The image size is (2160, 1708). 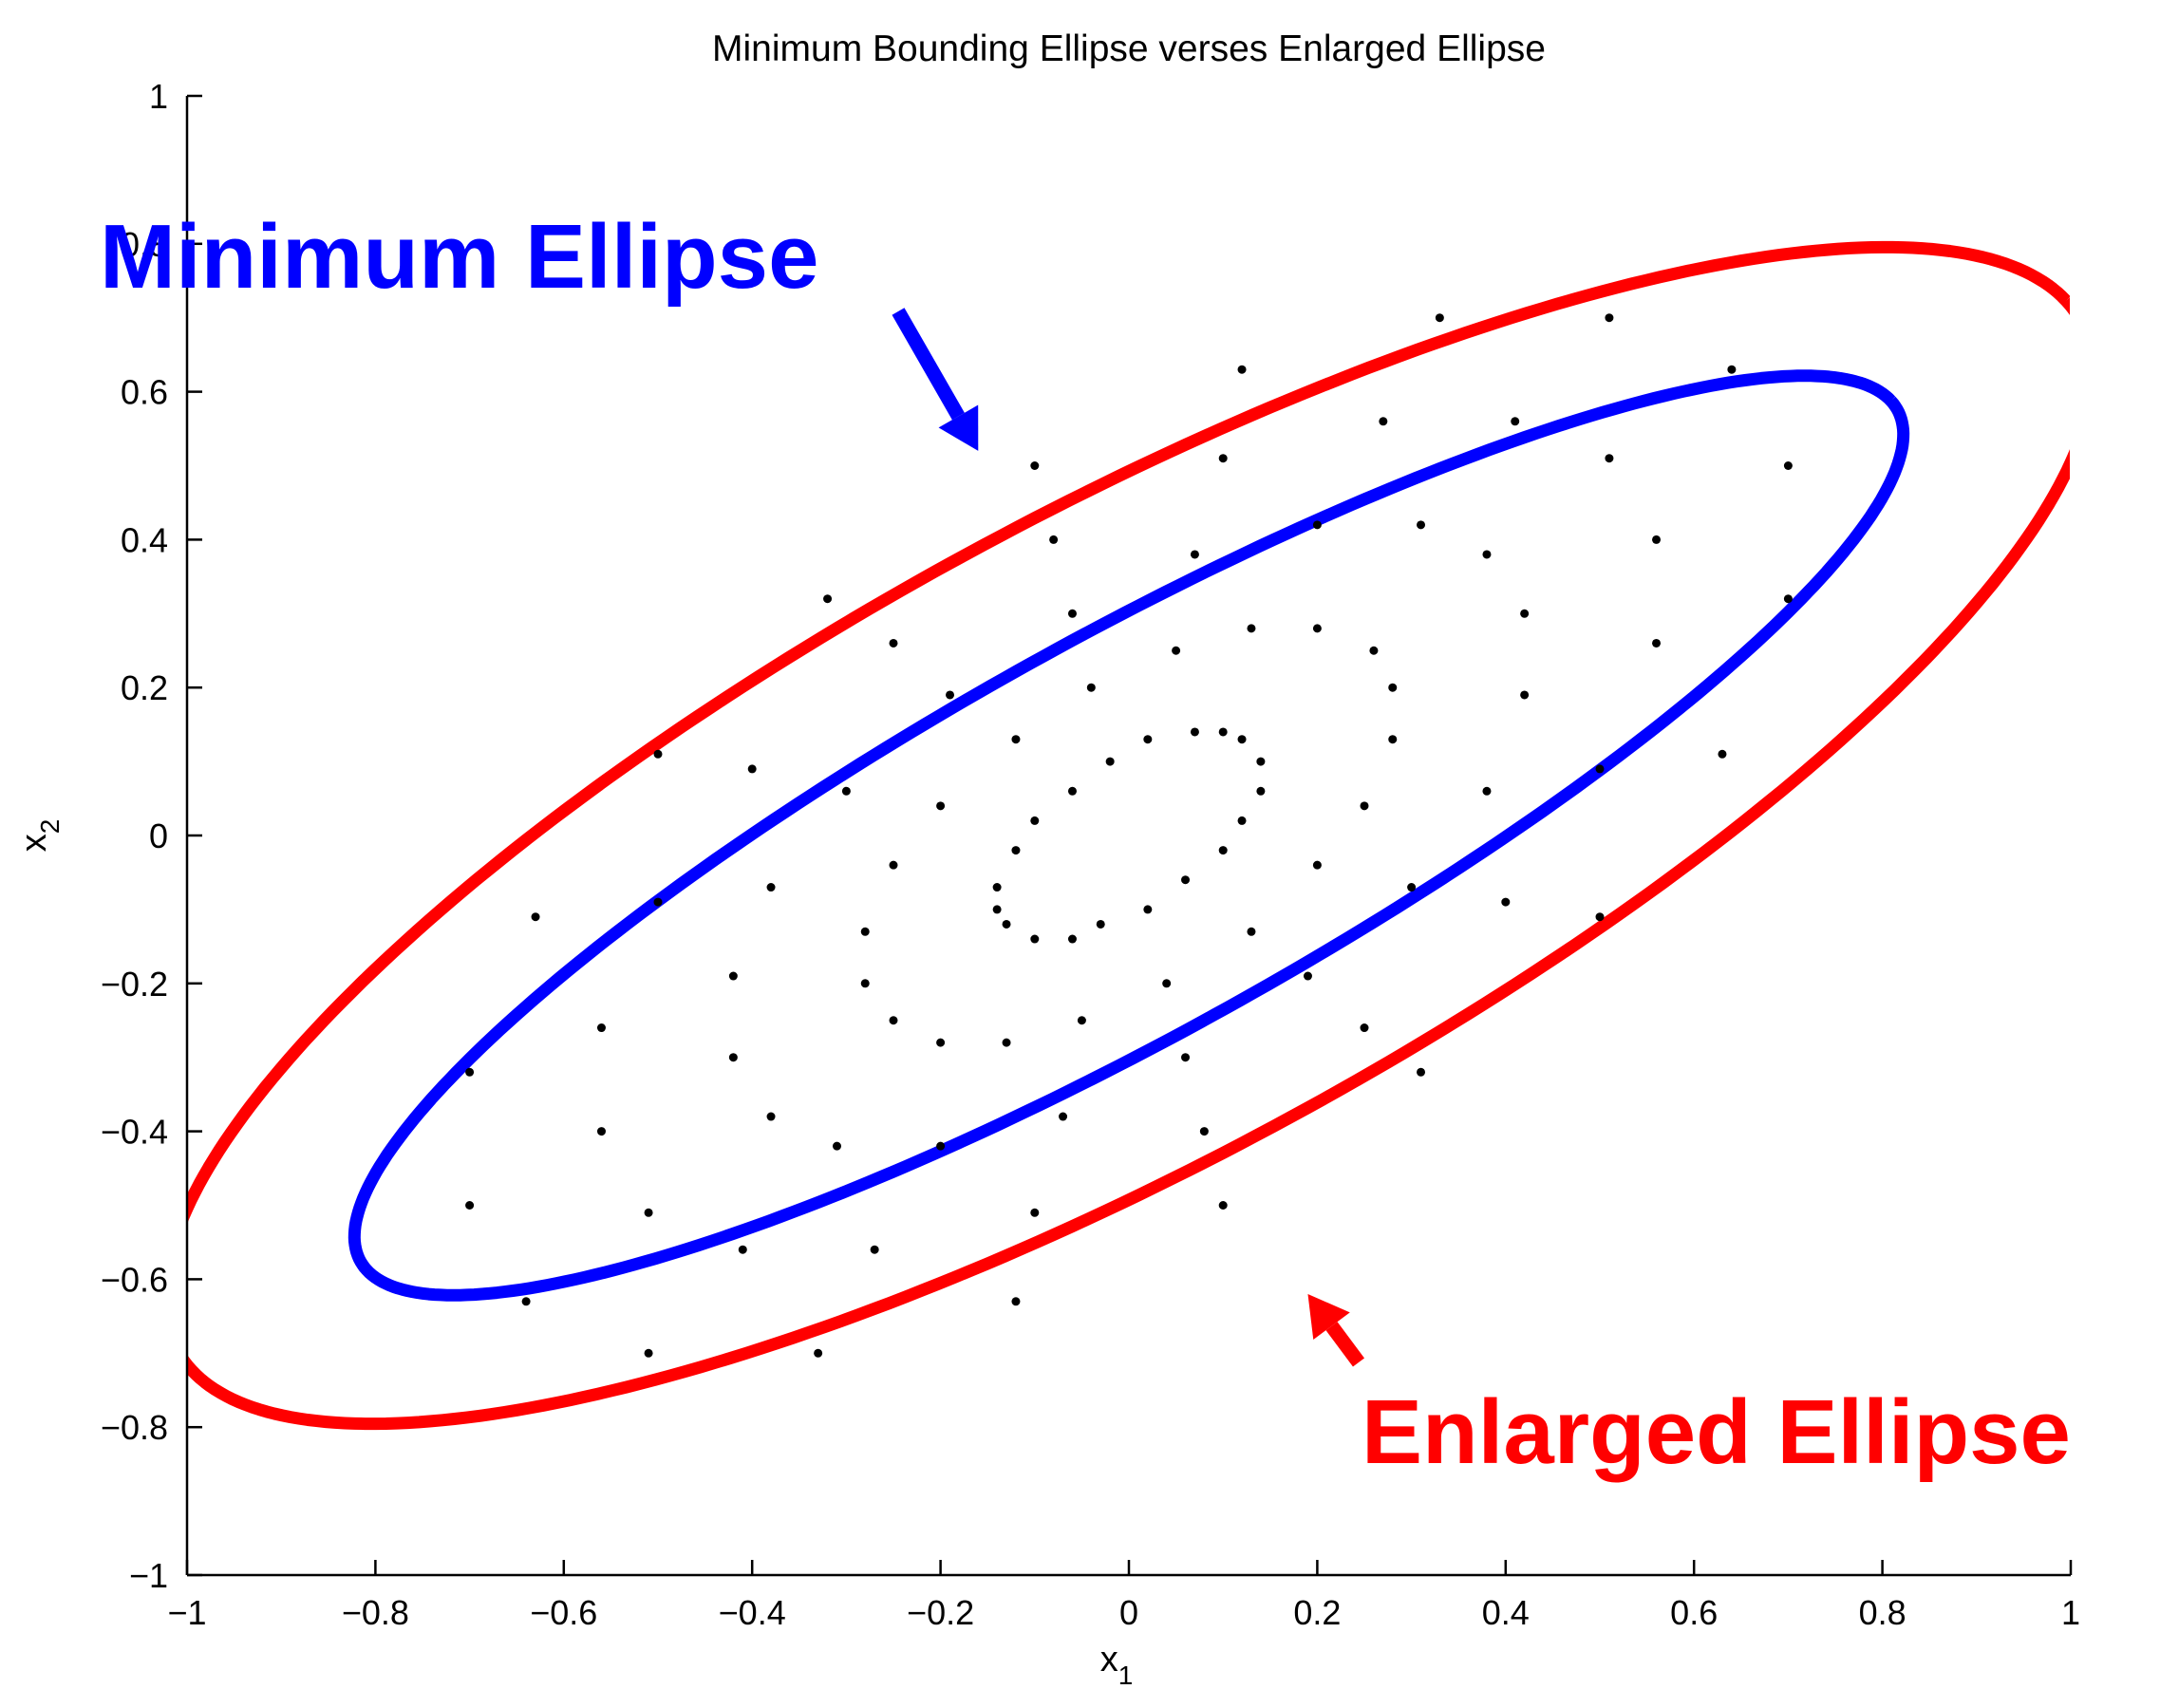 What do you see at coordinates (186, 1612) in the screenshot?
I see `x-tick-label: −1` at bounding box center [186, 1612].